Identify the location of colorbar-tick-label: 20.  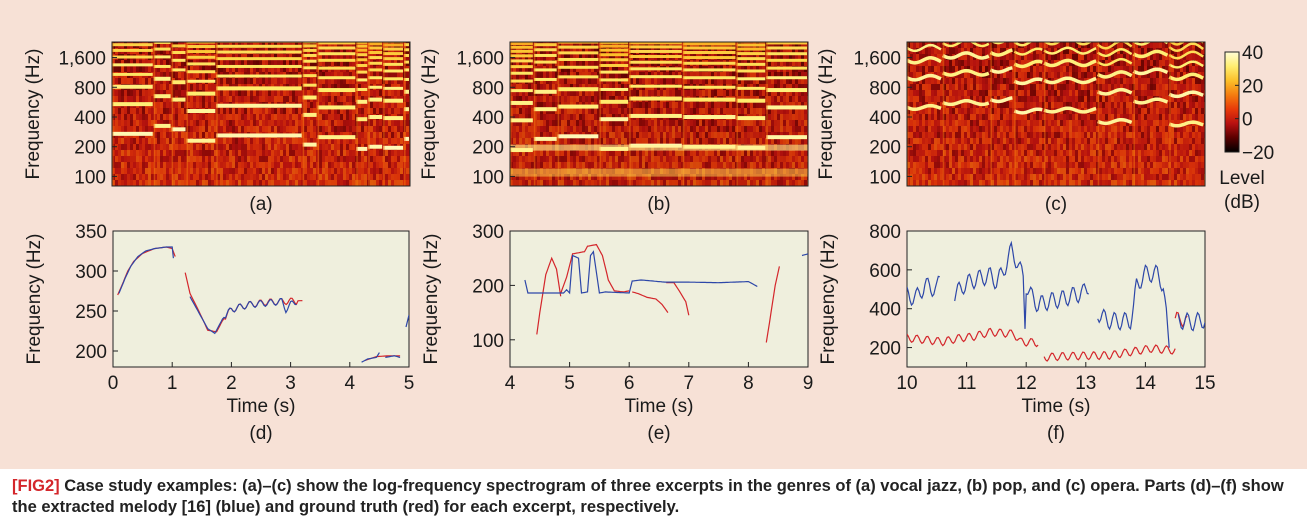
(1252, 86).